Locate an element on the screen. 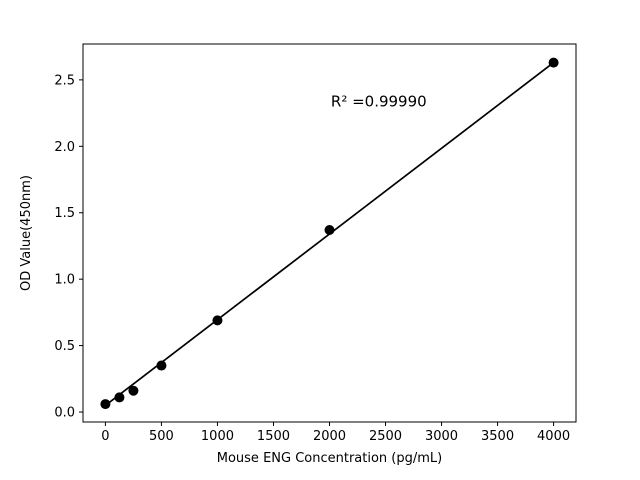 Image resolution: width=640 pixels, height=480 pixels. y-tick-label: 2.5 is located at coordinates (64, 80).